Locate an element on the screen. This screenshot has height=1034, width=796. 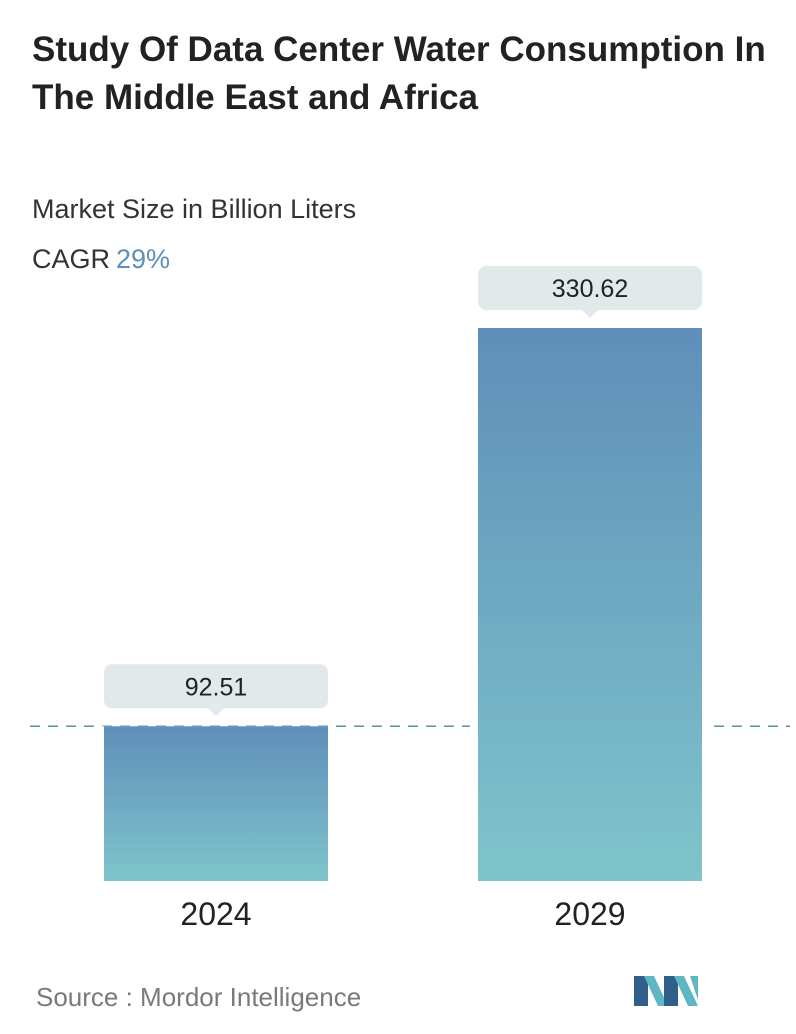
source-text: Source : Mordor Intelligence is located at coordinates (199, 997).